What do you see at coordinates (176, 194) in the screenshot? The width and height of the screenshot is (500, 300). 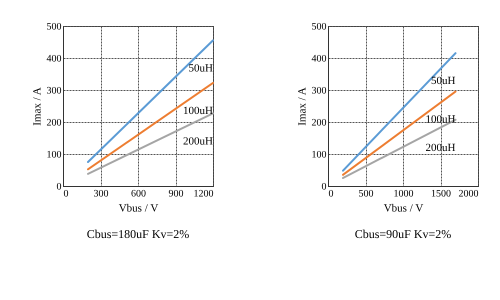 I see `x-tick-label: 900` at bounding box center [176, 194].